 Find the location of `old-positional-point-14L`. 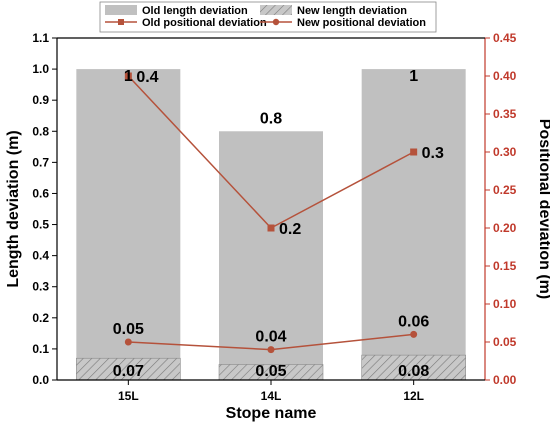

old-positional-point-14L is located at coordinates (271, 228).